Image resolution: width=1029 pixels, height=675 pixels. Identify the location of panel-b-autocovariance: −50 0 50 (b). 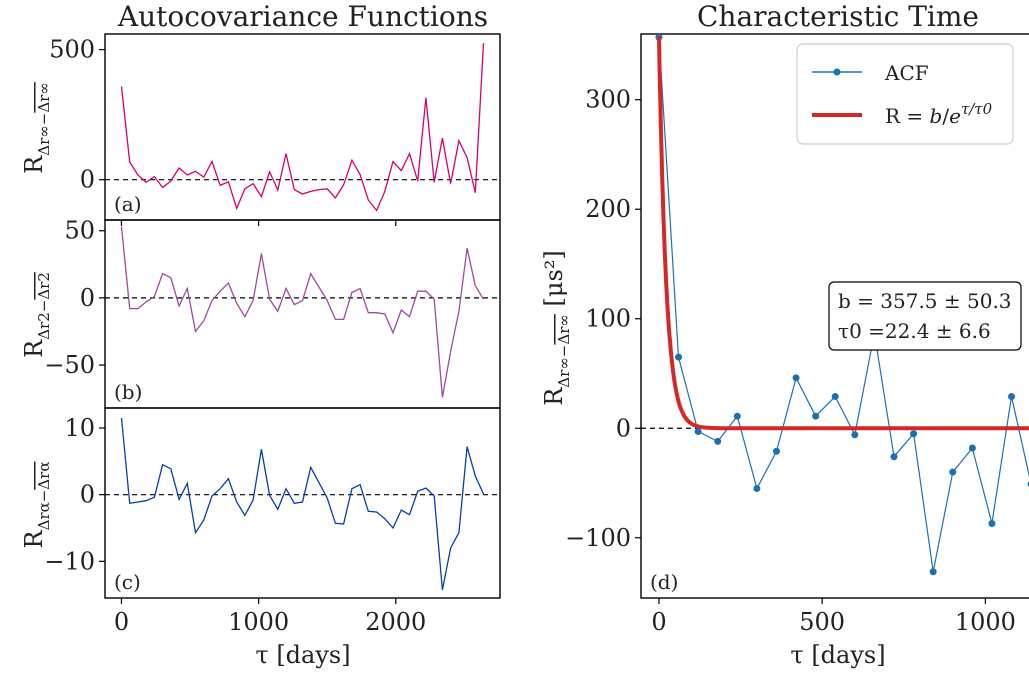
(272, 313).